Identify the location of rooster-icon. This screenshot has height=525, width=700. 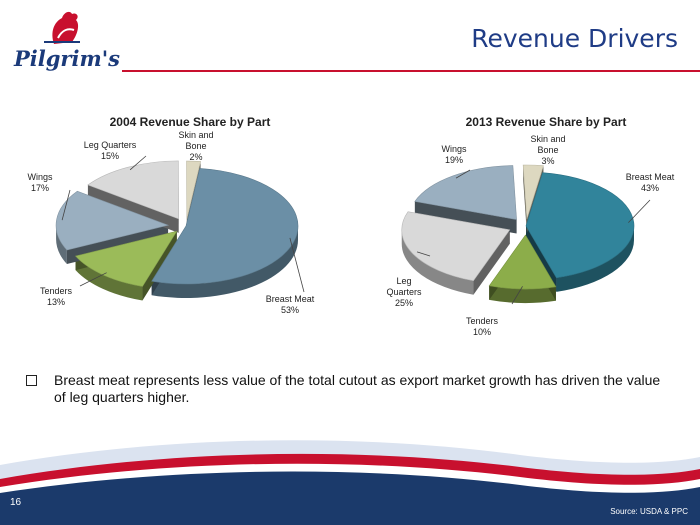
(62, 27).